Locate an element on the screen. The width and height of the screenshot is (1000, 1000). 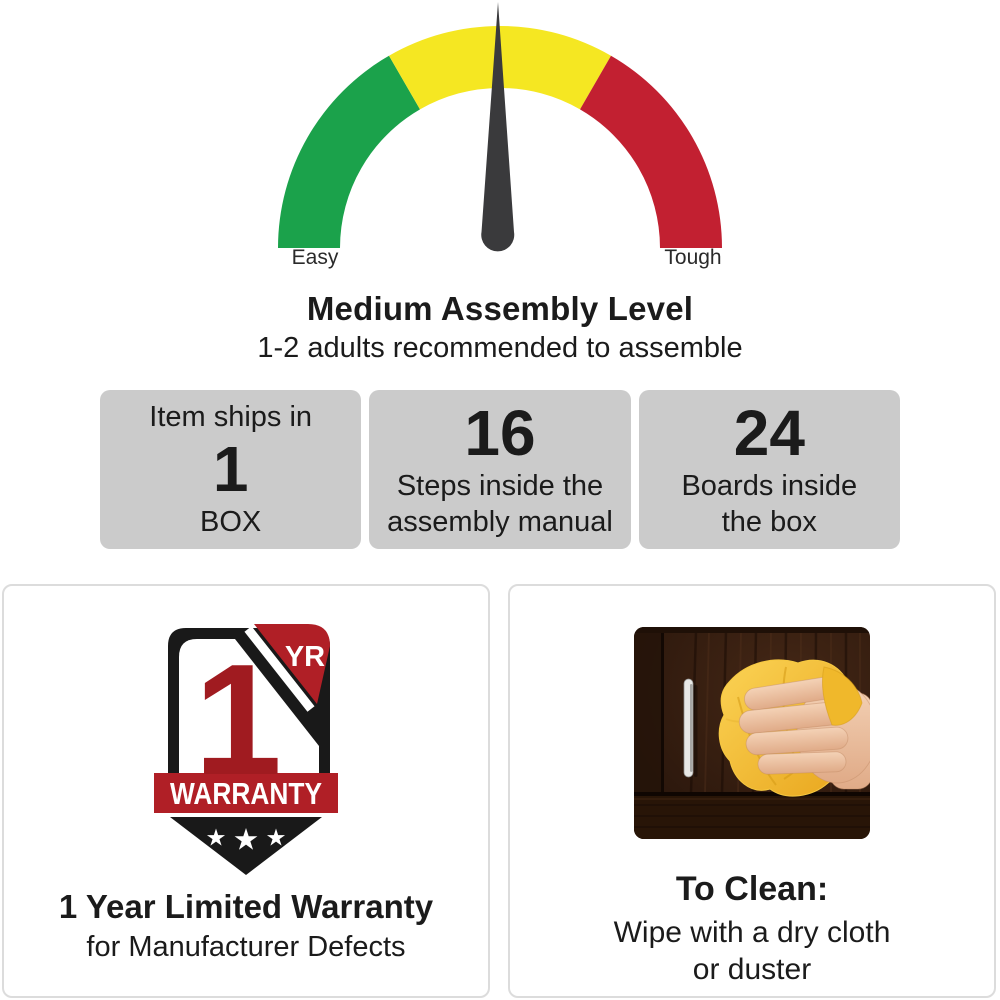
spec-box-boards: 24 Boards inside the box is located at coordinates (769, 469).